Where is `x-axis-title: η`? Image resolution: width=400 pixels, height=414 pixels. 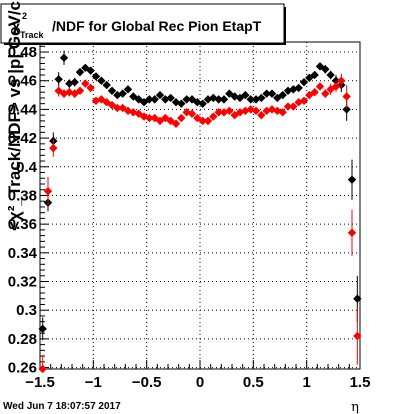
x-axis-title: η is located at coordinates (355, 407).